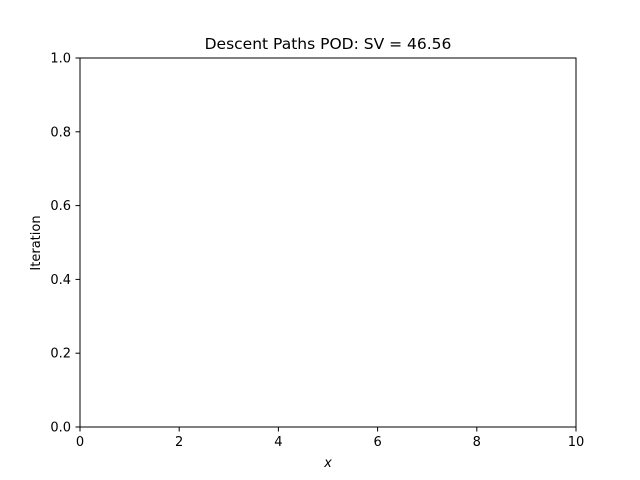 The width and height of the screenshot is (640, 480). What do you see at coordinates (65, 244) in the screenshot?
I see `y-axis: 0.0 0.2 0.4 0.6 0.8 1.0` at bounding box center [65, 244].